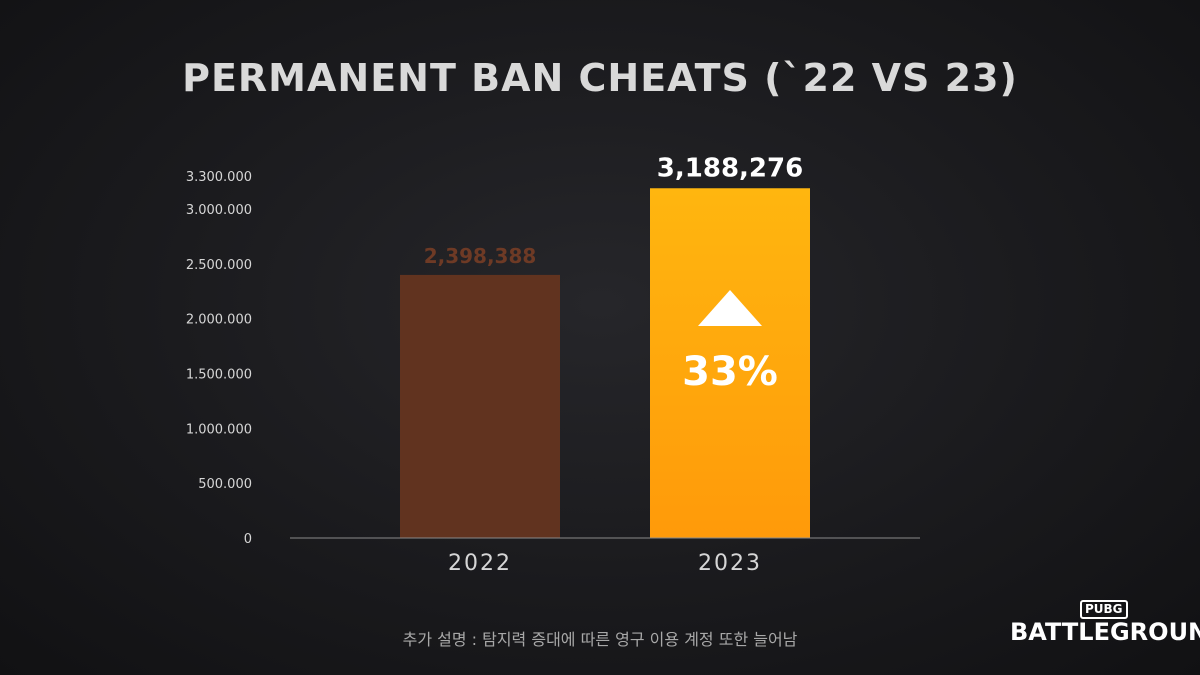 This screenshot has width=1200, height=675. I want to click on y-tick-label: 3.000.000, so click(219, 210).